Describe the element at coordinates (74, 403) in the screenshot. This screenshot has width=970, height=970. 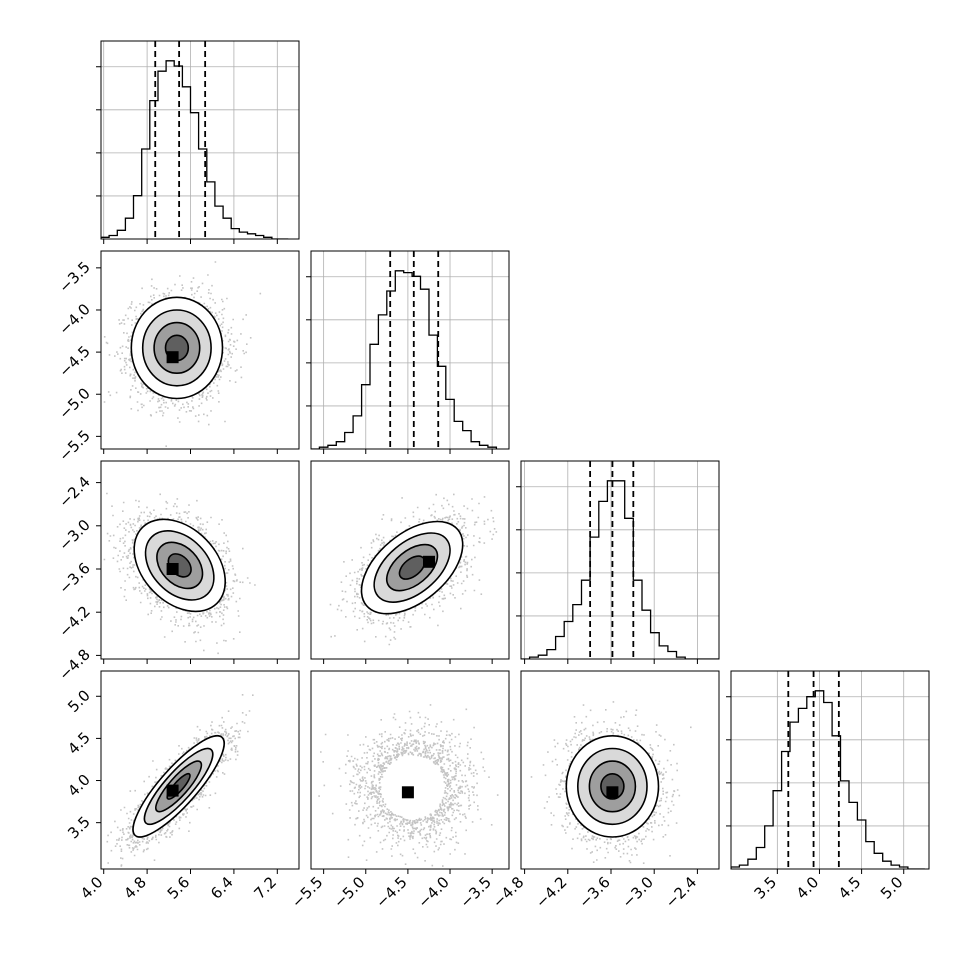
I see `y-tick-label: −5.0` at that location.